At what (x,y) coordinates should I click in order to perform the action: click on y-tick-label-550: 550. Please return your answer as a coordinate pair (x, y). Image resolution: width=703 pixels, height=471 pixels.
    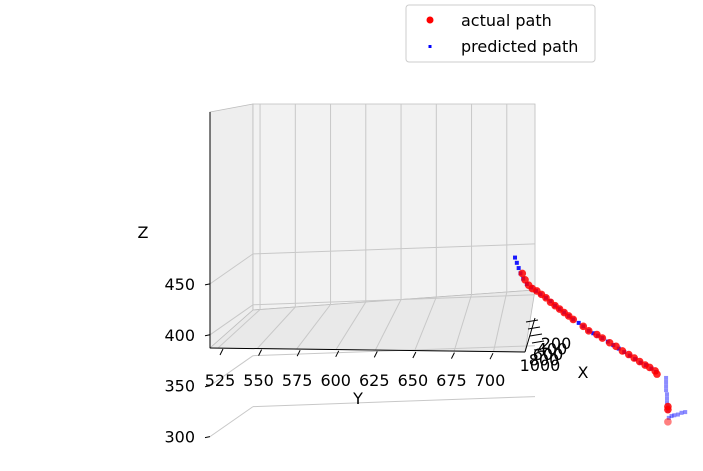
    Looking at the image, I should click on (258, 380).